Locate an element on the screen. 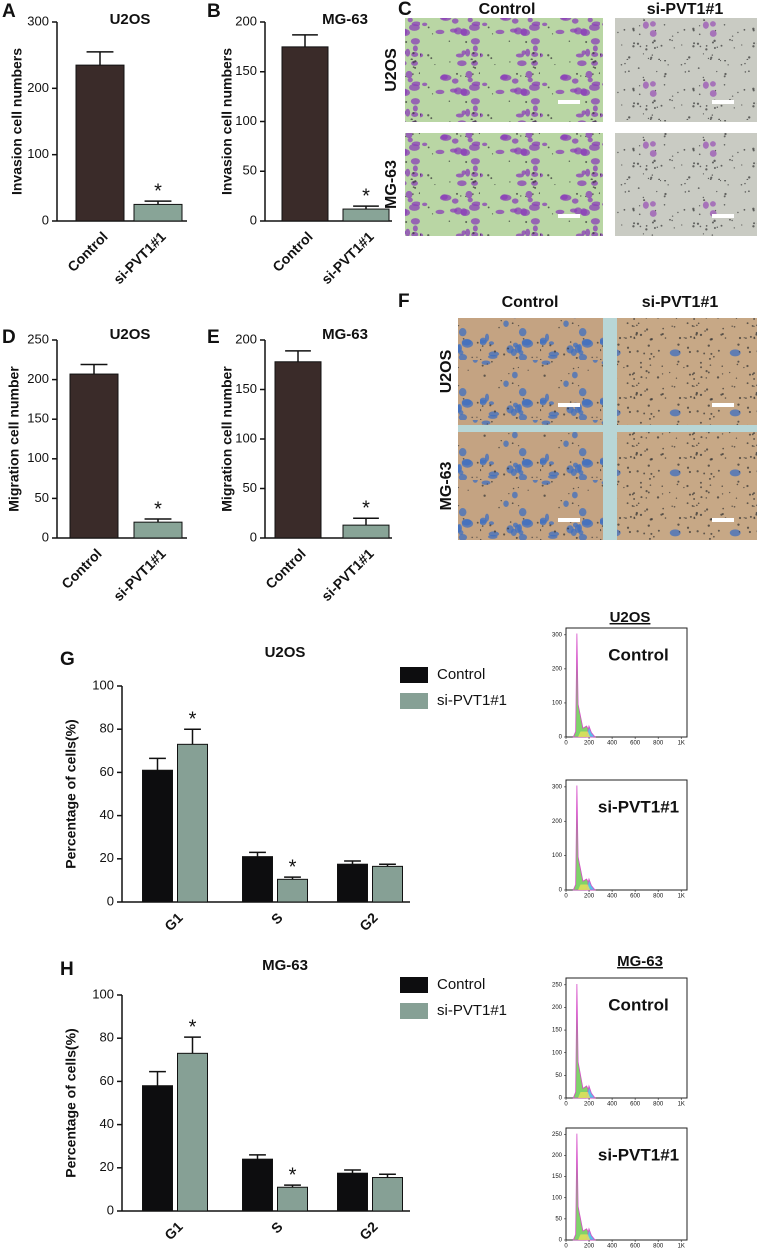 The image size is (757, 1257). panel-letter: A is located at coordinates (9, 11).